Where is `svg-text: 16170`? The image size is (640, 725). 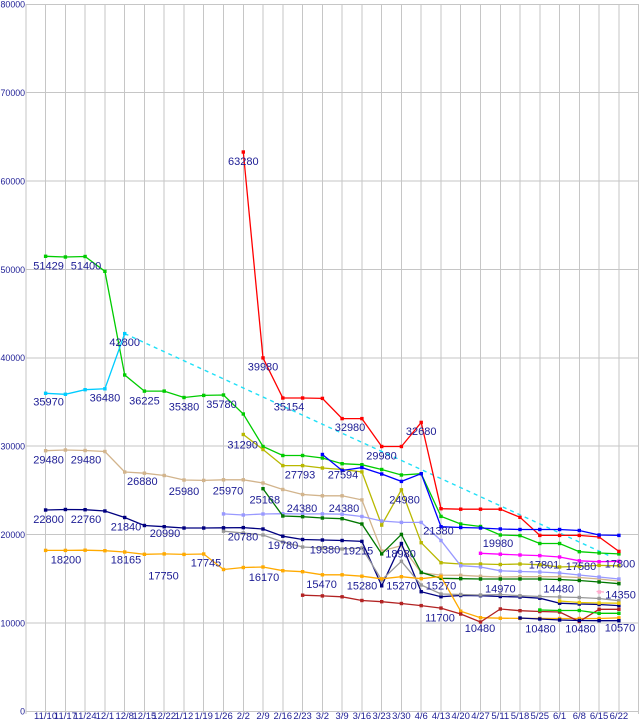 svg-text: 16170 is located at coordinates (264, 578).